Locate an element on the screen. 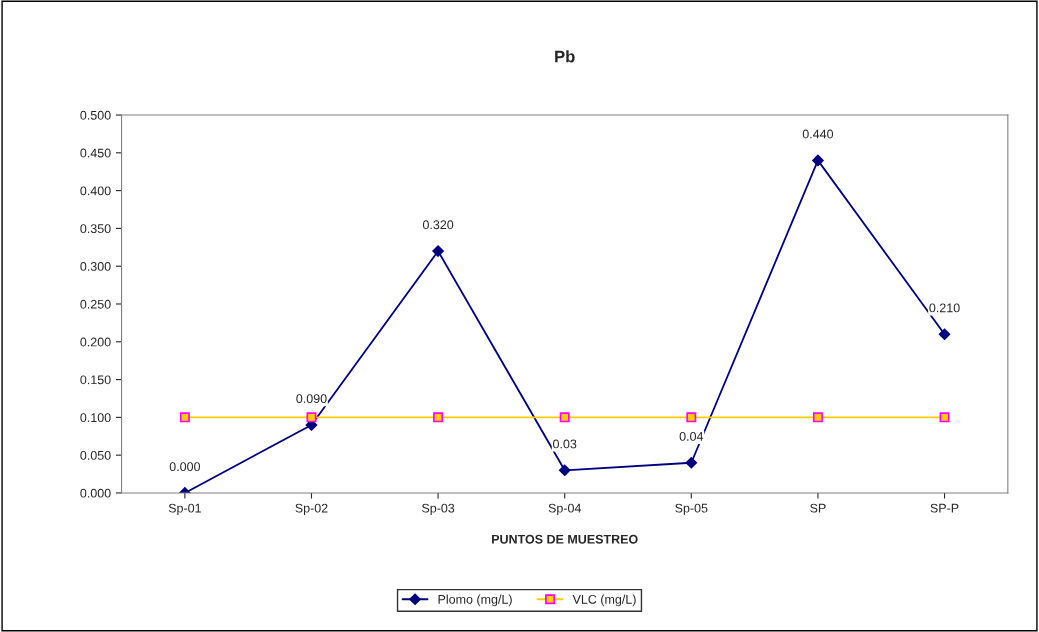  y-tick-label: 0.400 is located at coordinates (95, 191).